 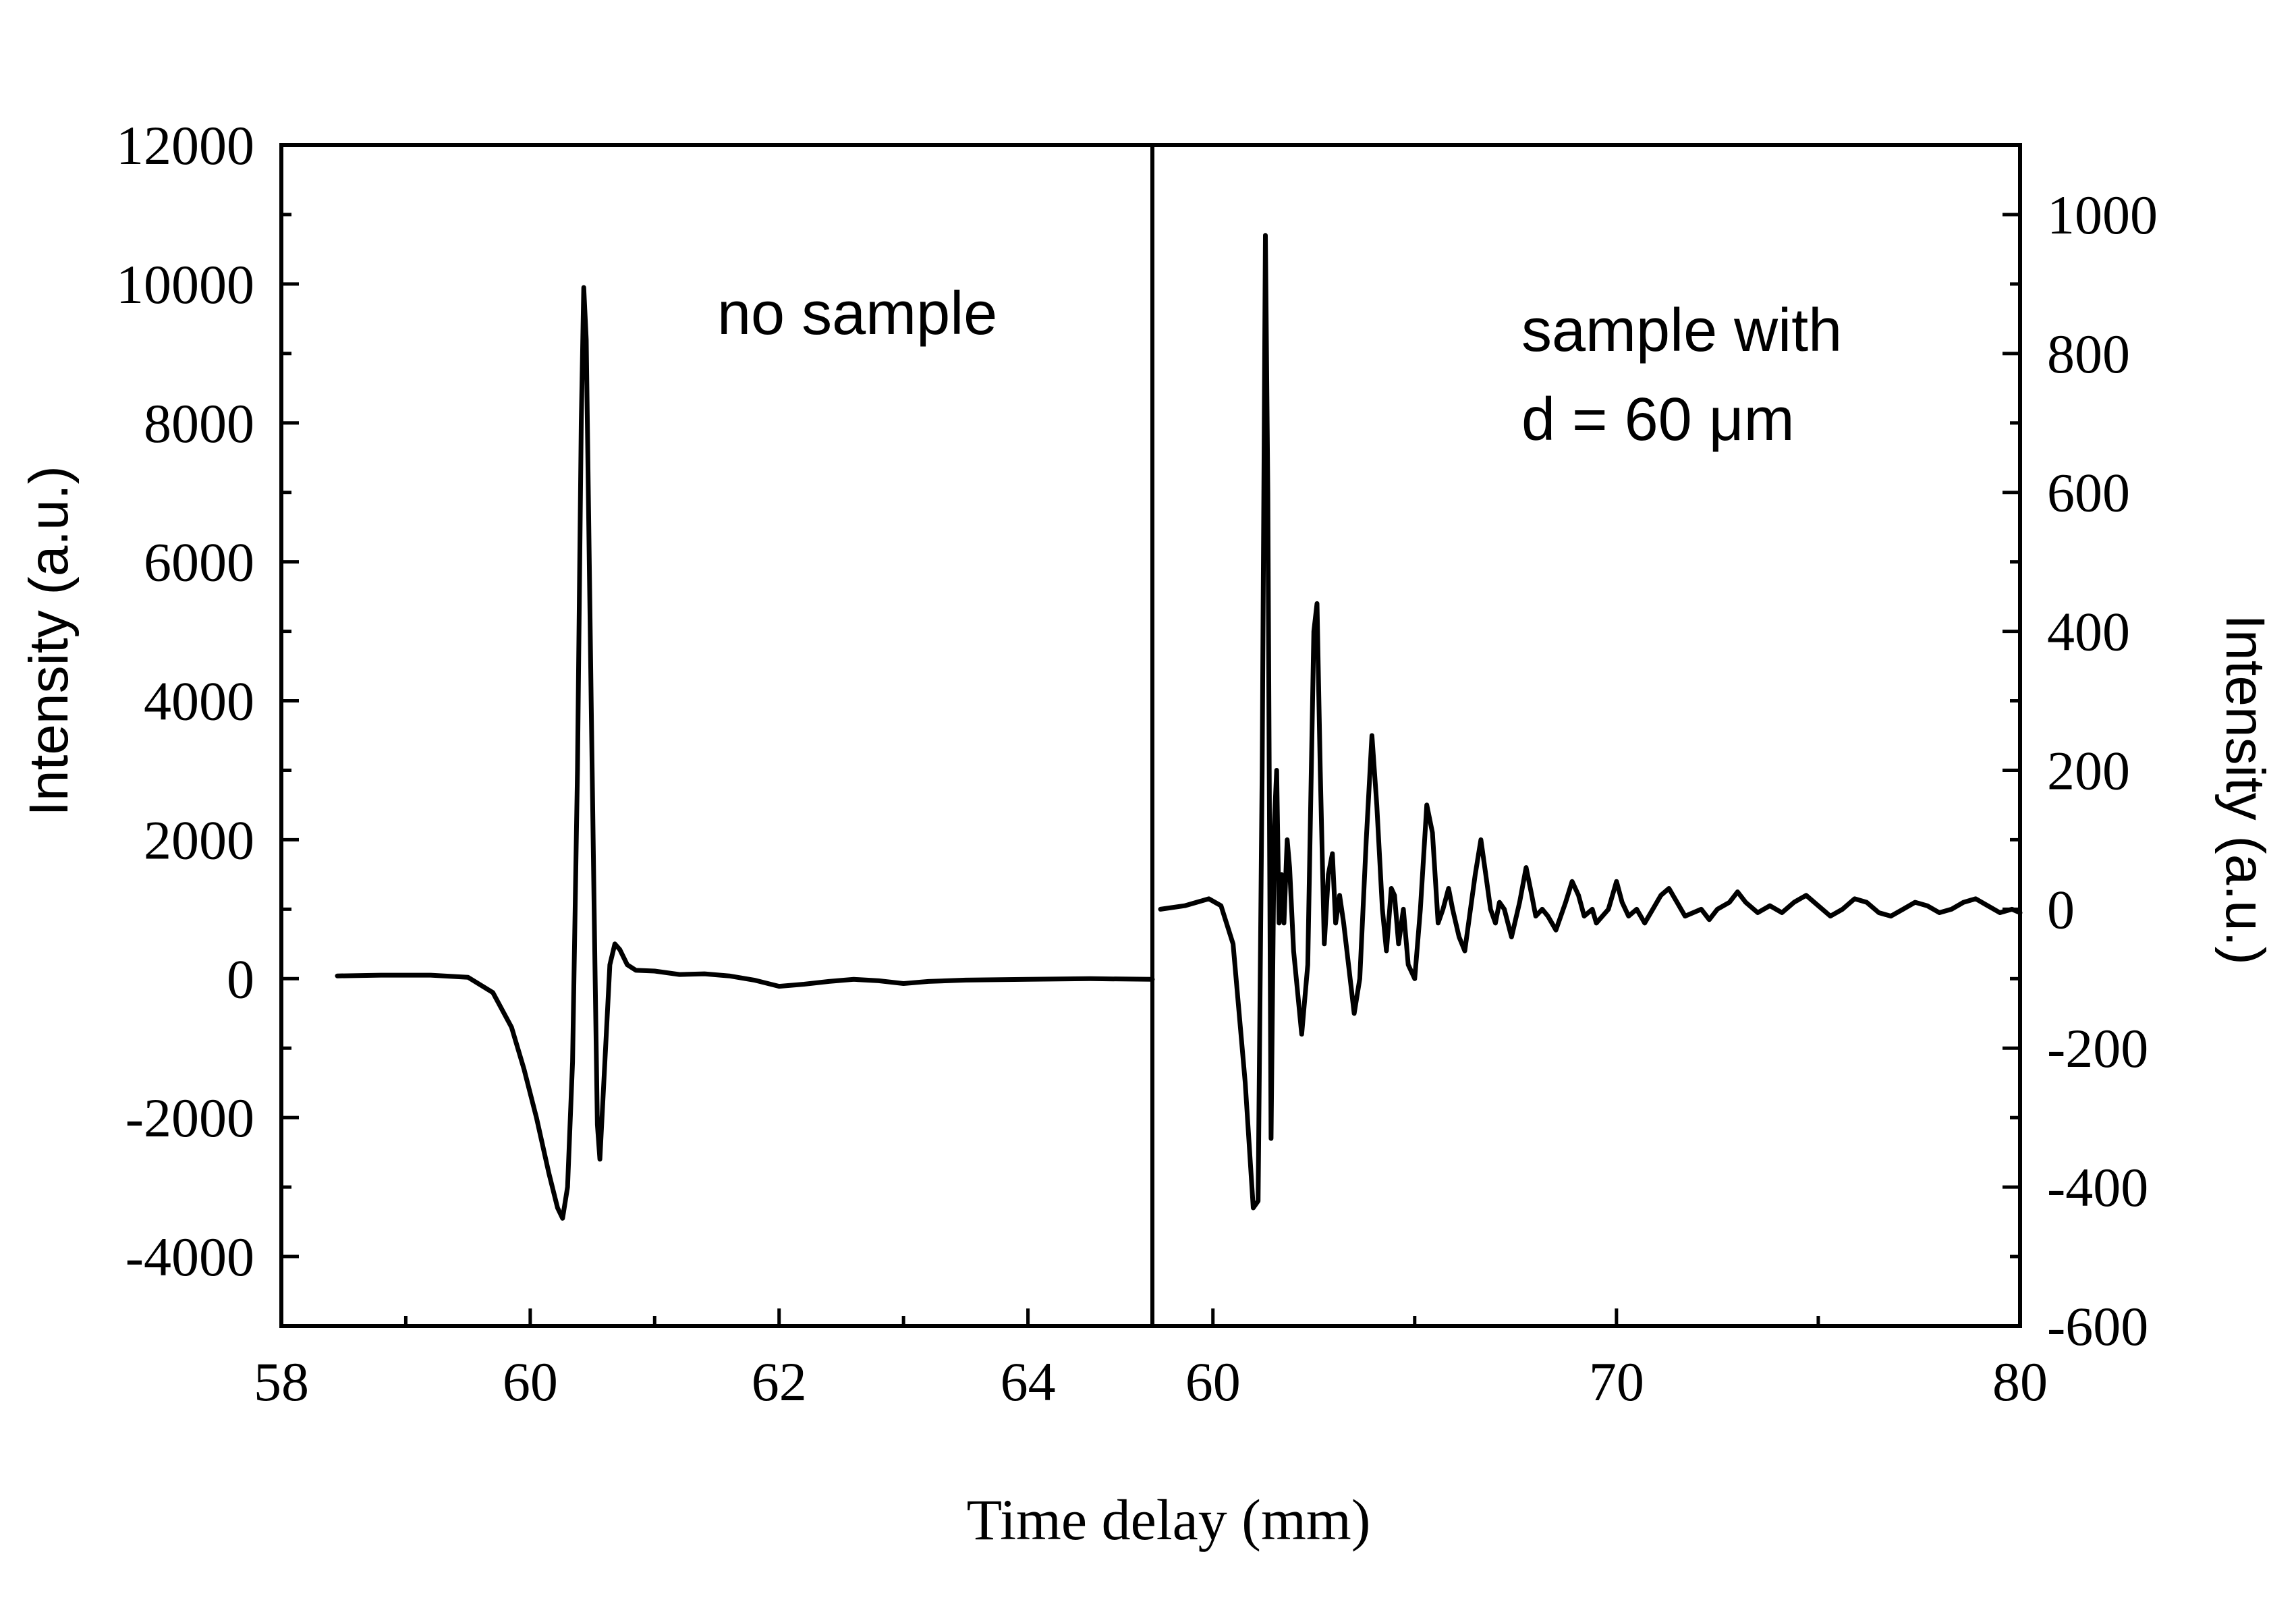 I want to click on y-tick-label: 400, so click(x=2088, y=632).